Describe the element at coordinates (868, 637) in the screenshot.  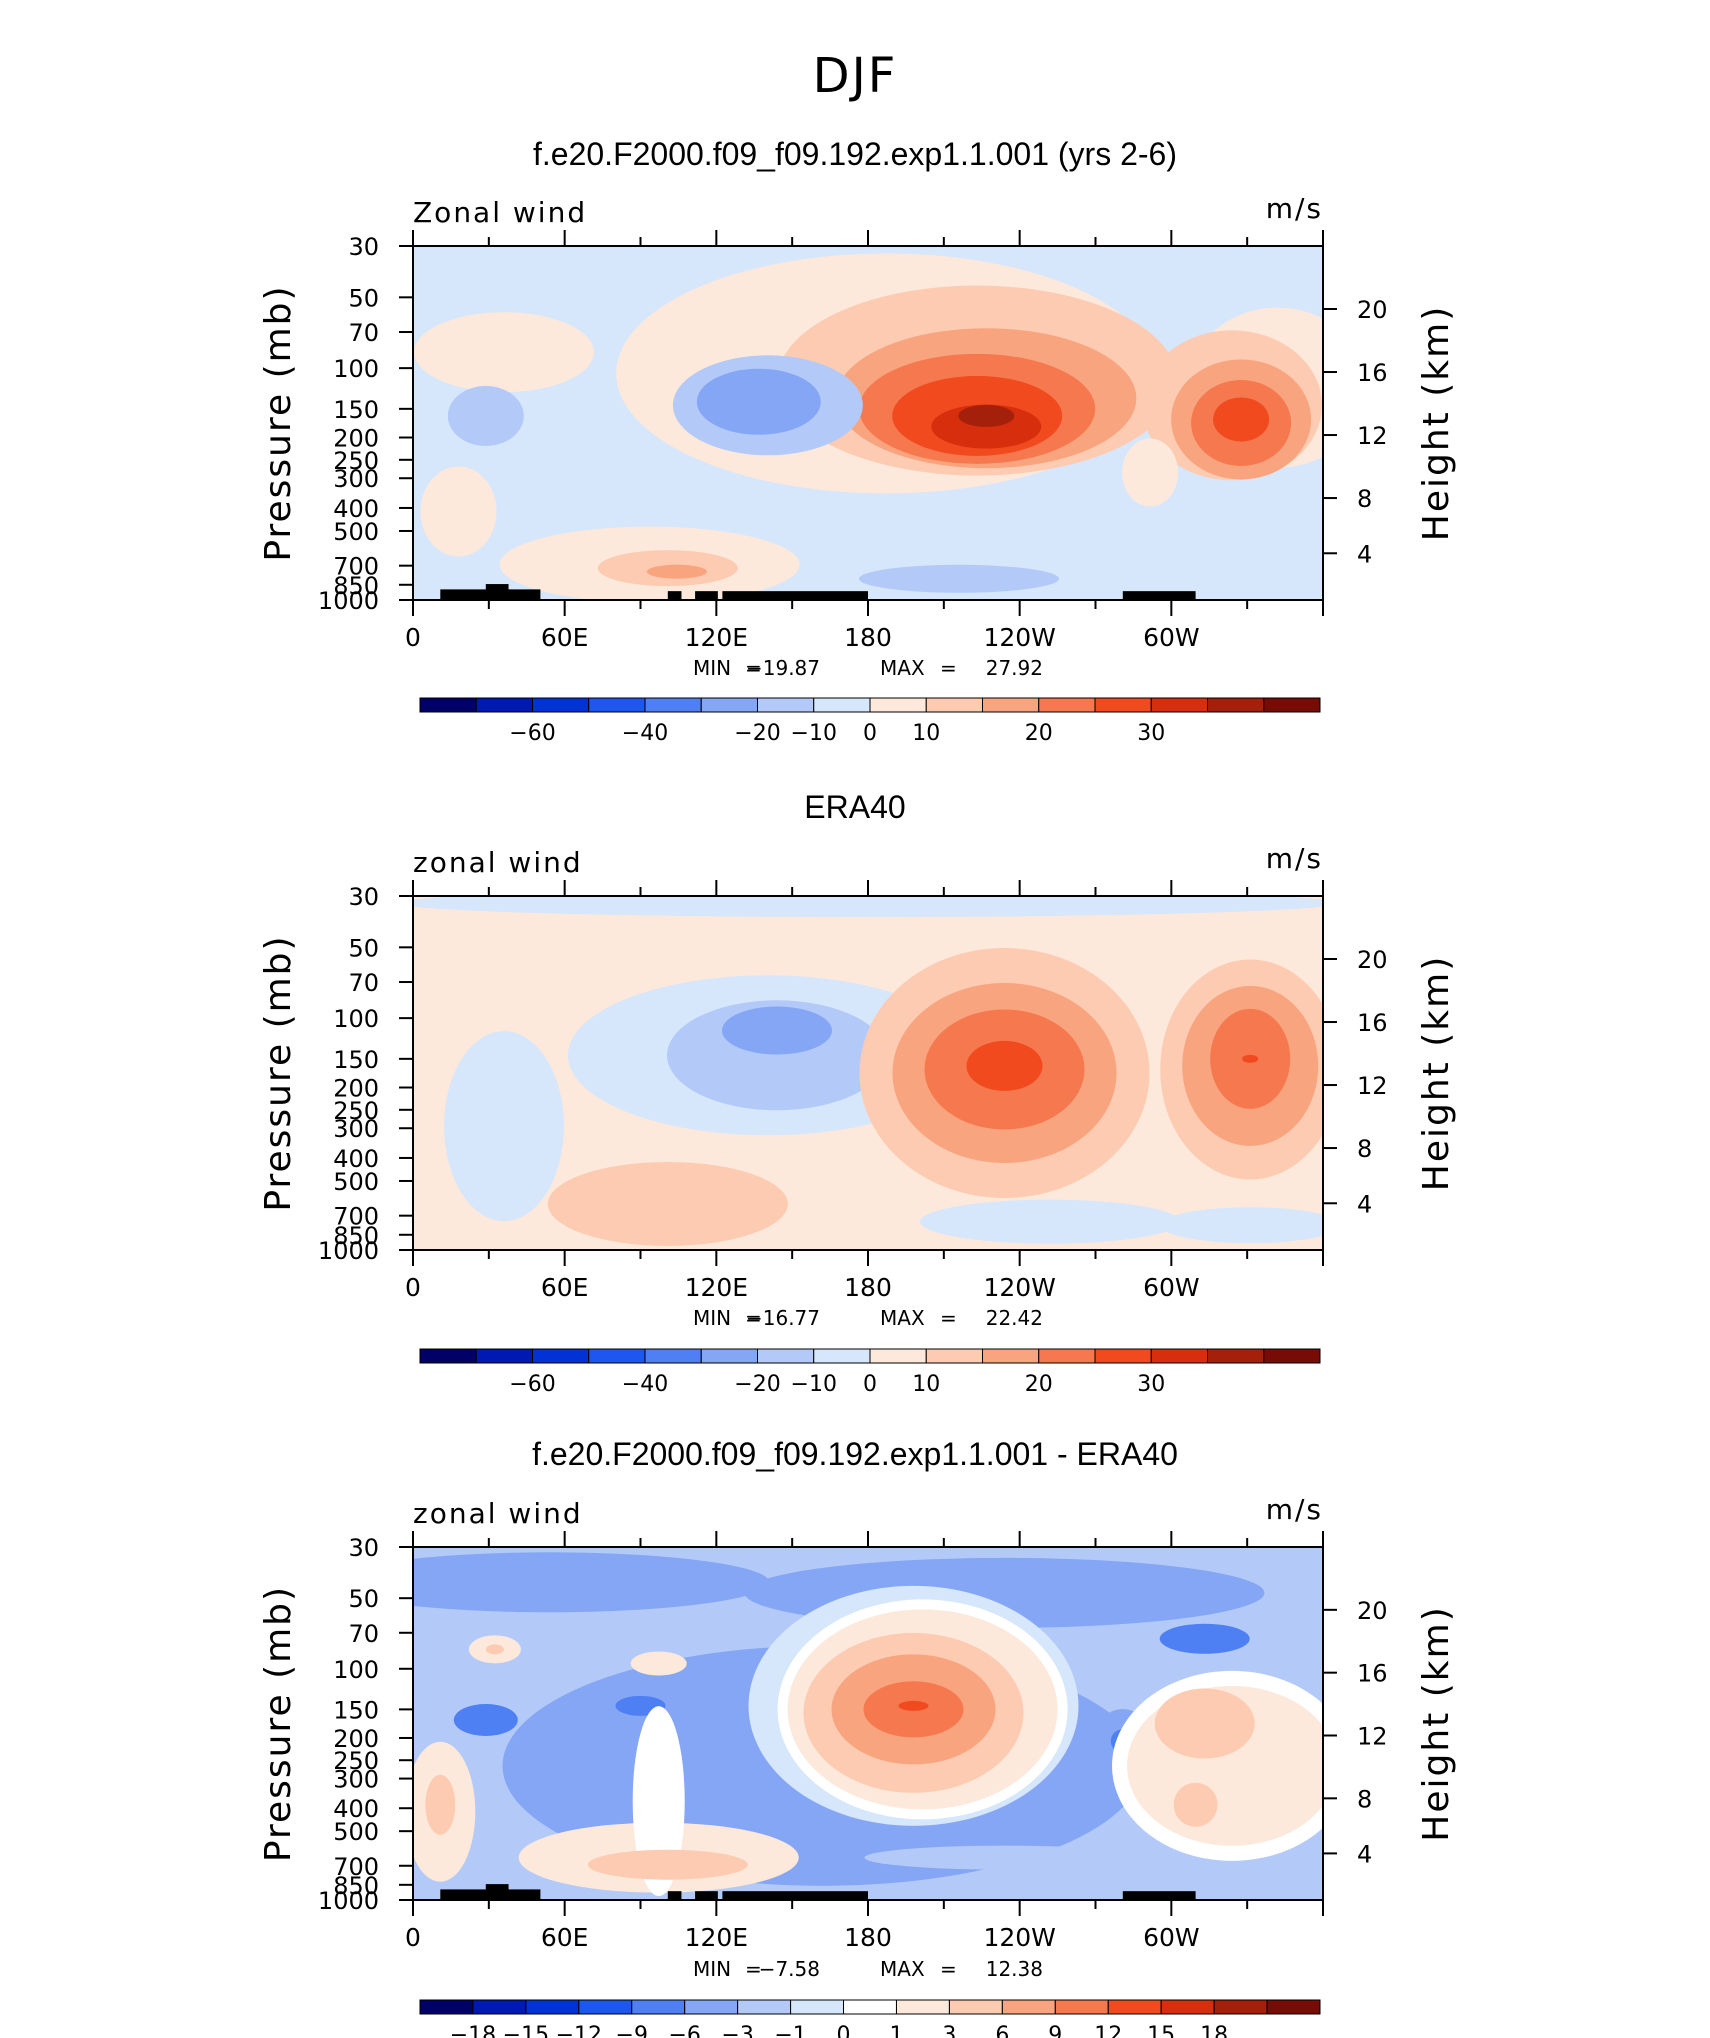
I see `x-tick-label: 180` at that location.